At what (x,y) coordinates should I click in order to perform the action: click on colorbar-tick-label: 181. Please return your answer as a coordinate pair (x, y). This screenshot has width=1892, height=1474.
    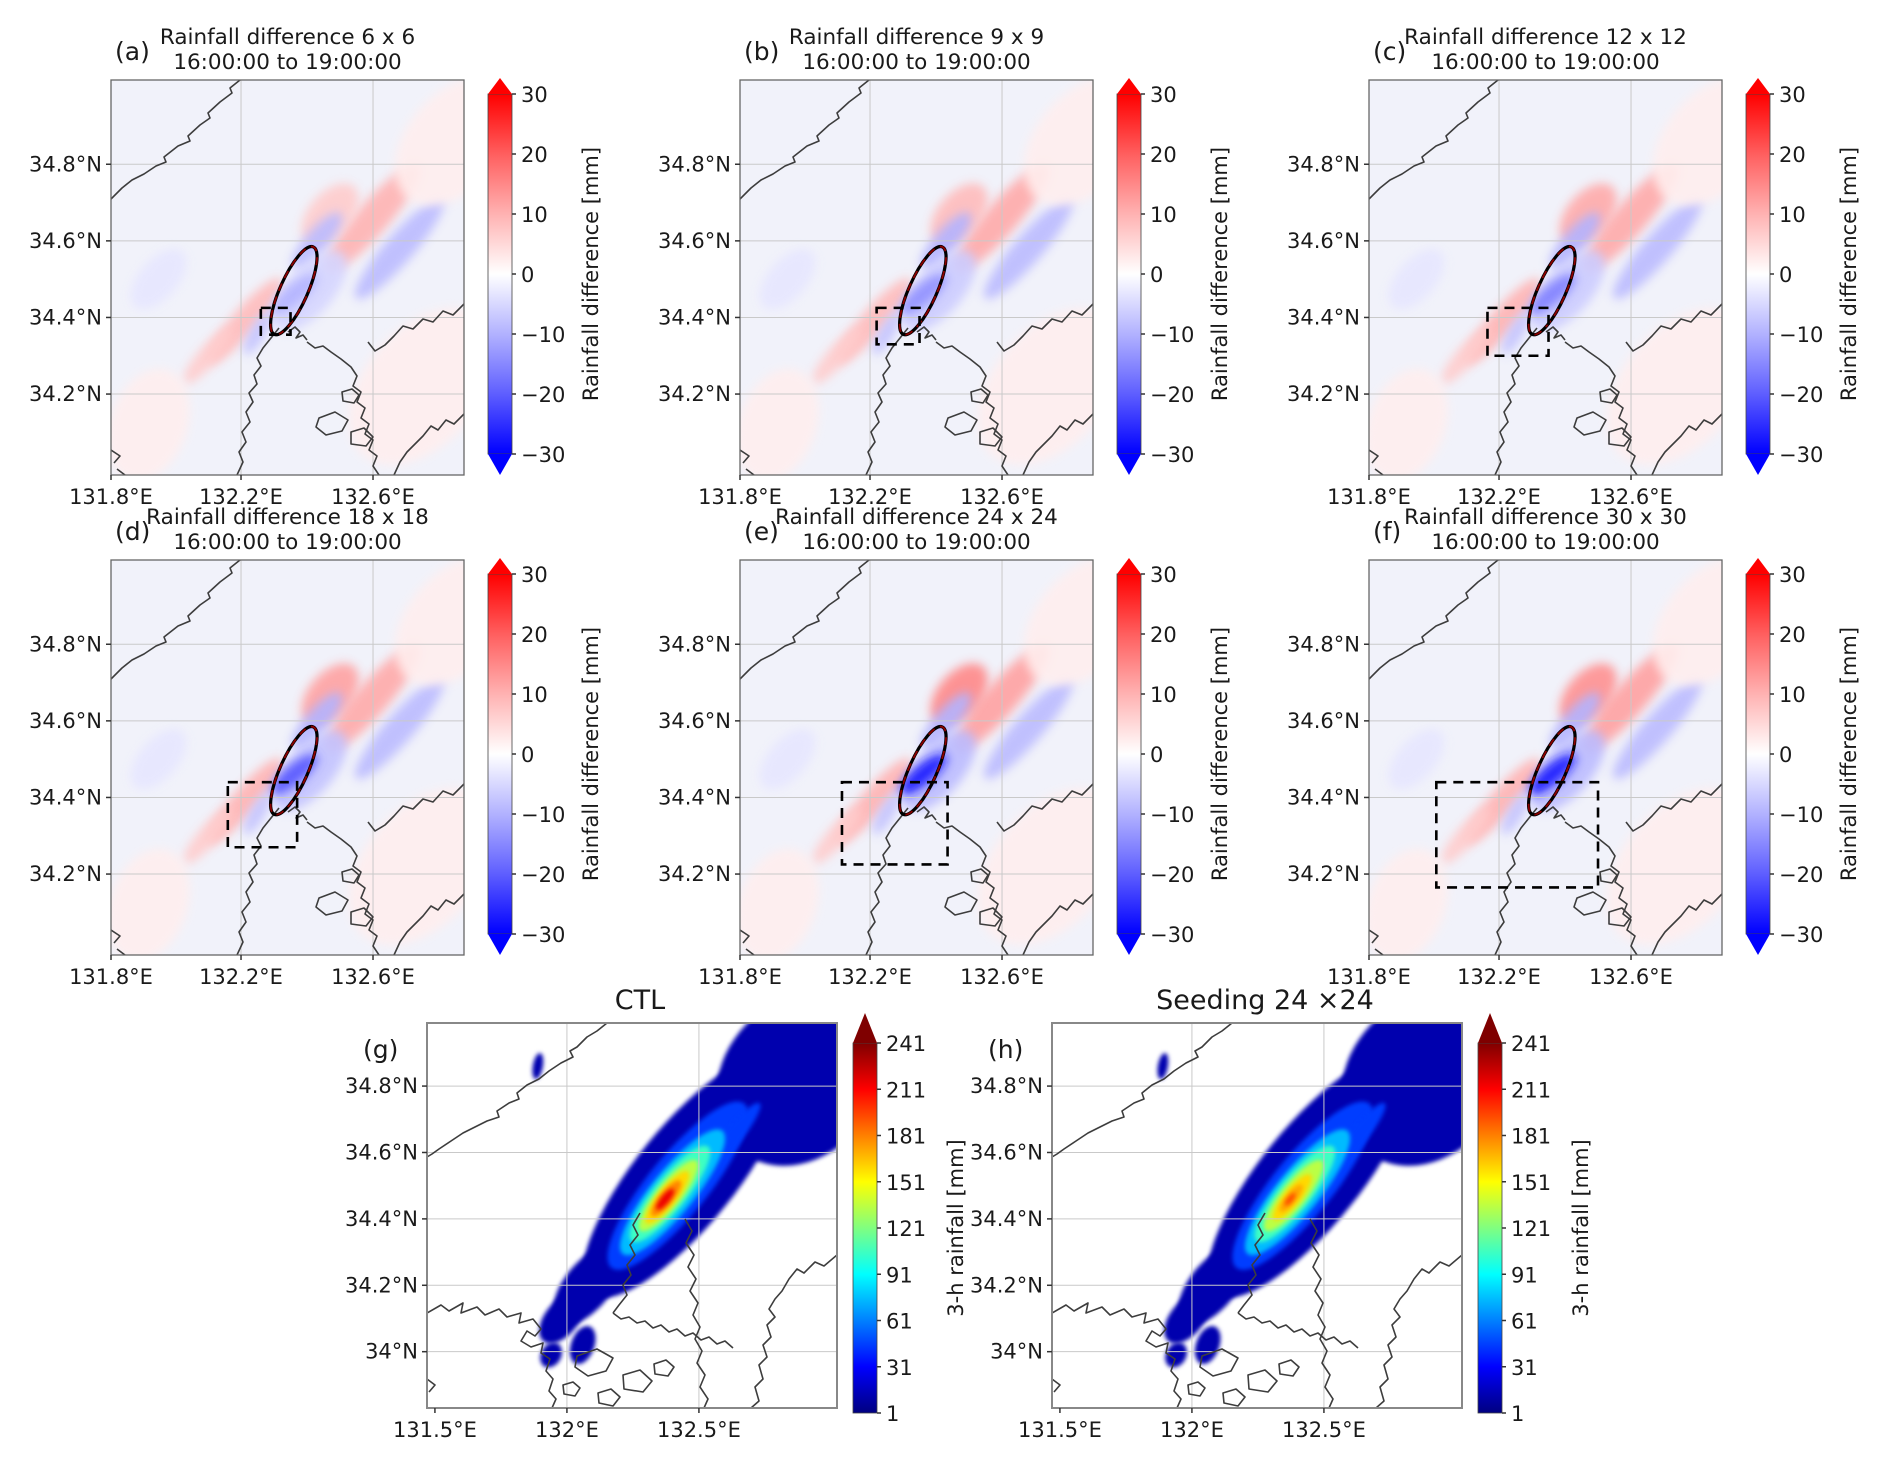
    Looking at the image, I should click on (1531, 1137).